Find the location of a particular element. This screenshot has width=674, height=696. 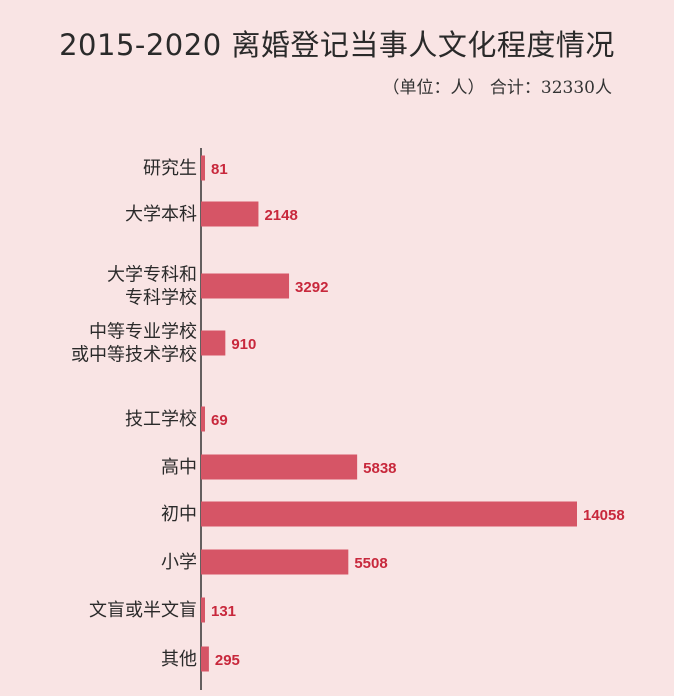

category-label: 研究生 is located at coordinates (170, 168).